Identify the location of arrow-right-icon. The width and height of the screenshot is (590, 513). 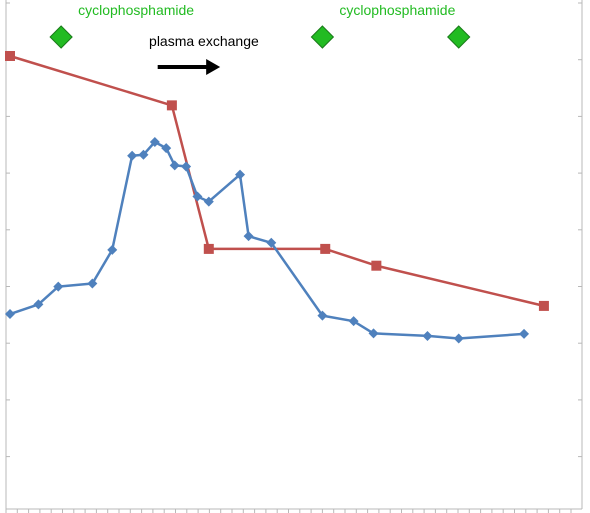
(213, 67).